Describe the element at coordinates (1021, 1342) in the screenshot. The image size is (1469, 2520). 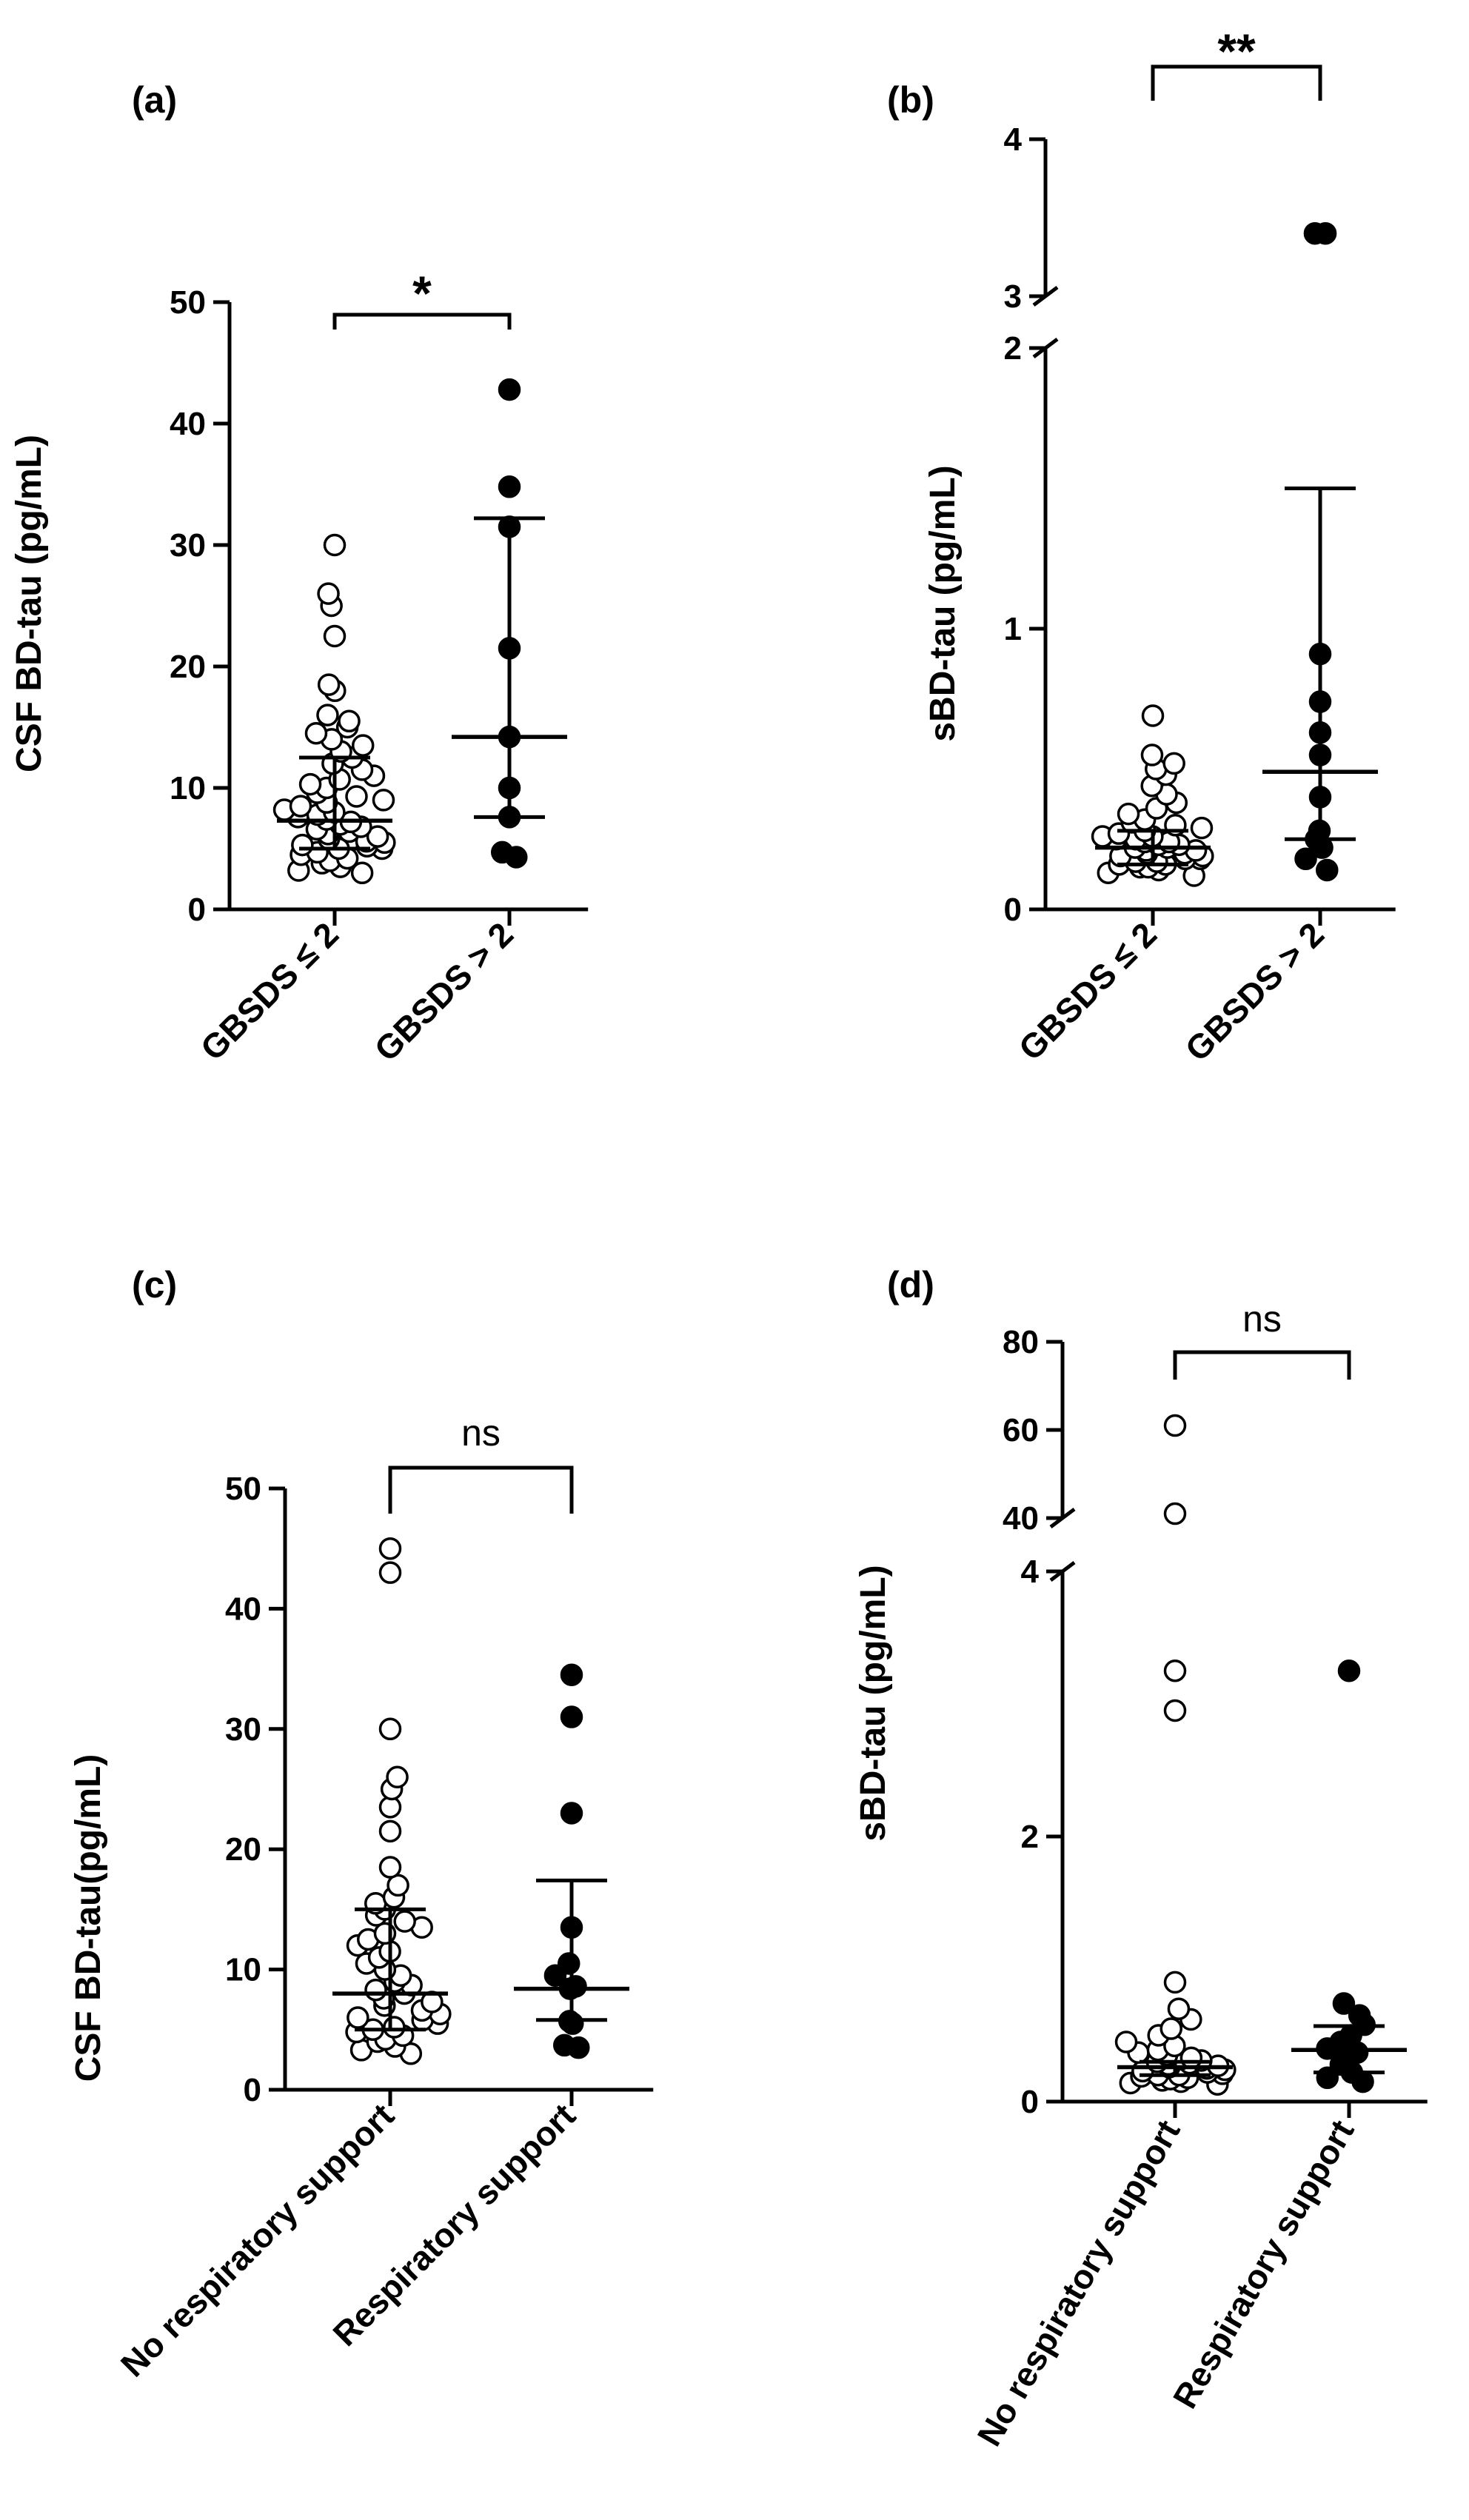
I see `y-tick-label: 80` at that location.